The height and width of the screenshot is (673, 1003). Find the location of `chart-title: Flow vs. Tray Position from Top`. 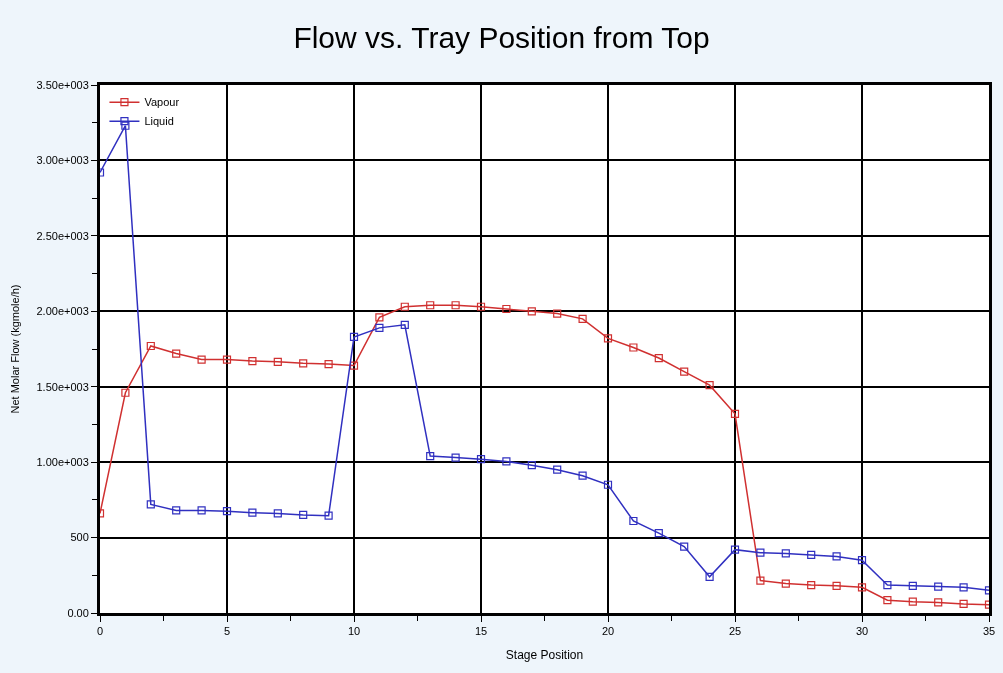

chart-title: Flow vs. Tray Position from Top is located at coordinates (501, 37).